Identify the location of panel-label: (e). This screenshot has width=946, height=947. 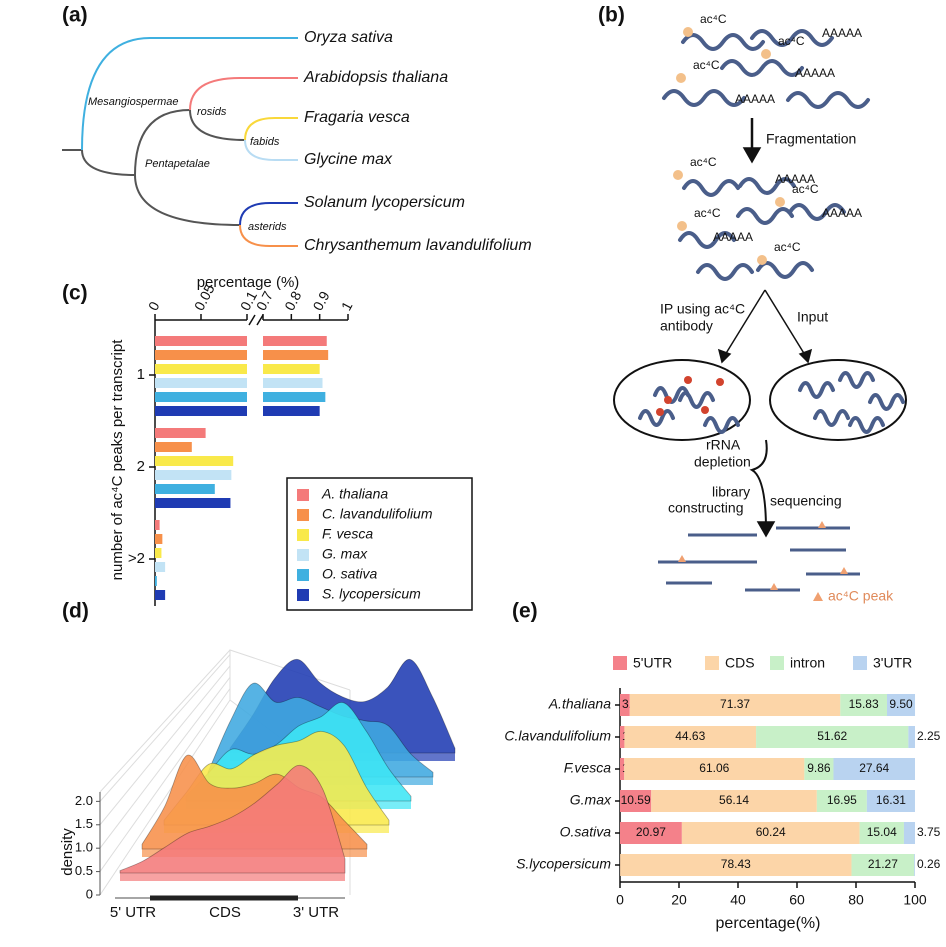
(525, 611).